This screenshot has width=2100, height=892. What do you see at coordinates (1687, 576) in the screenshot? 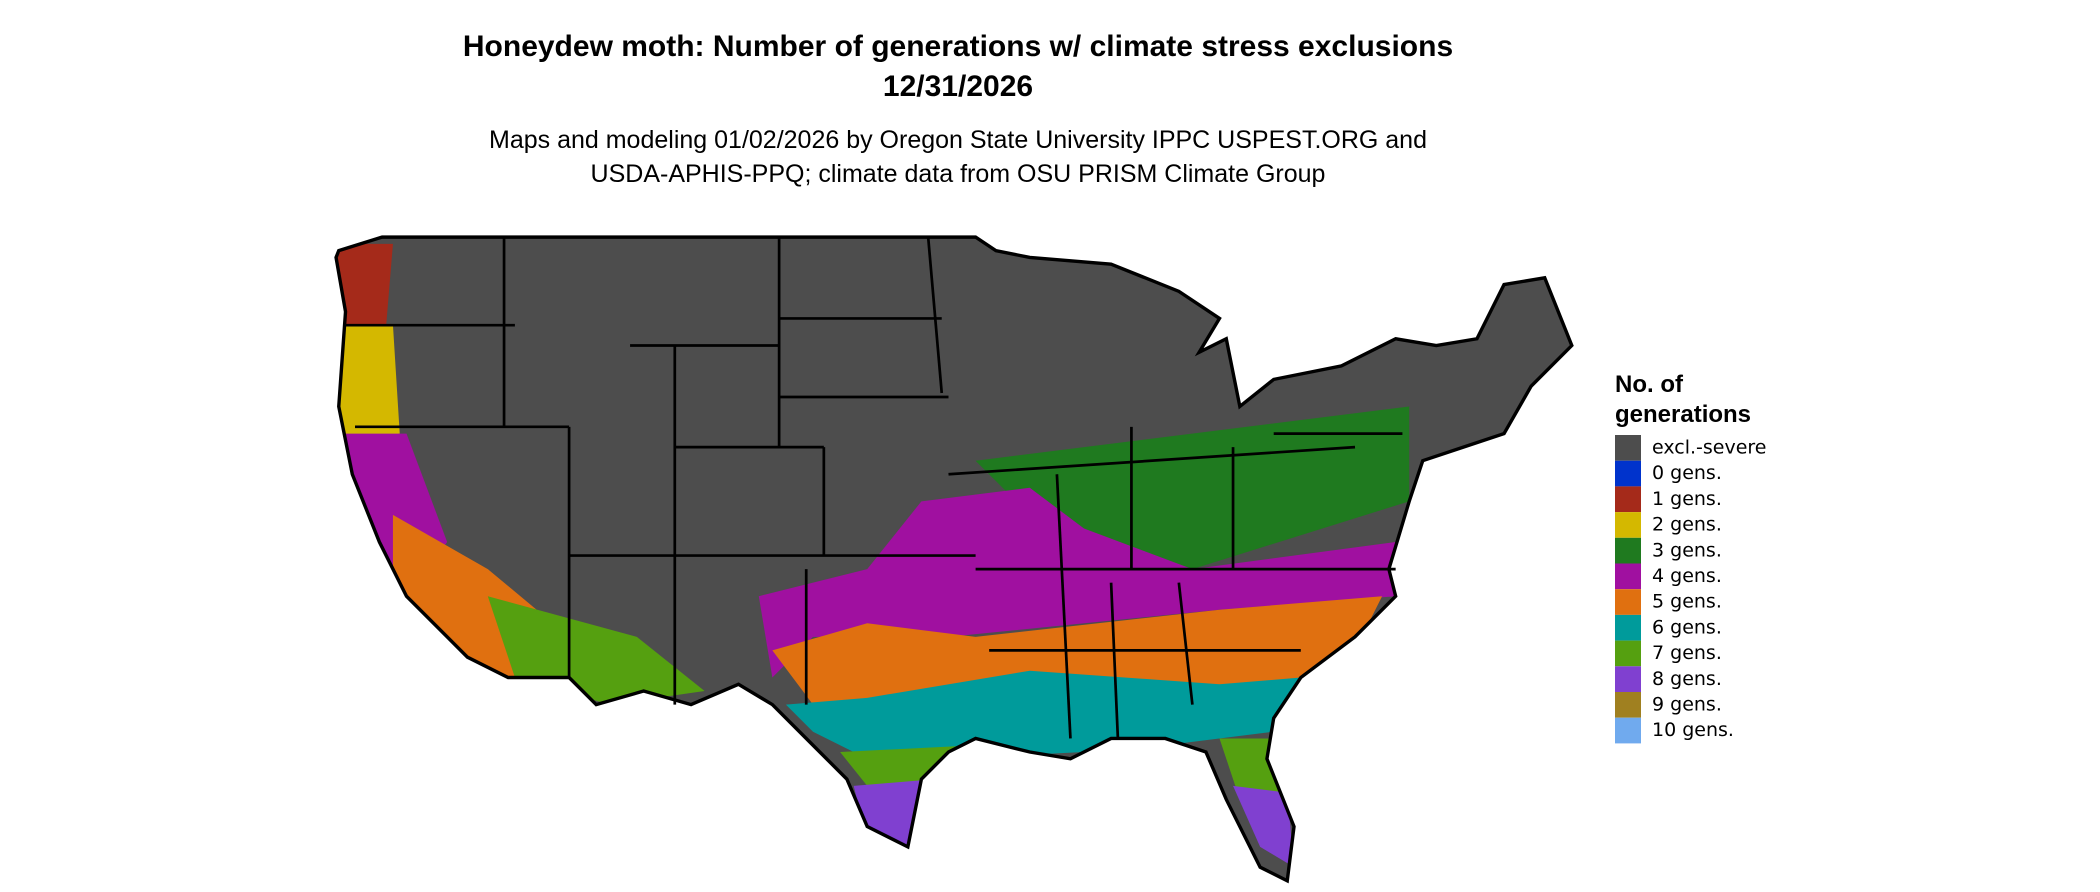
I see `legend-label: 4 gens.` at bounding box center [1687, 576].